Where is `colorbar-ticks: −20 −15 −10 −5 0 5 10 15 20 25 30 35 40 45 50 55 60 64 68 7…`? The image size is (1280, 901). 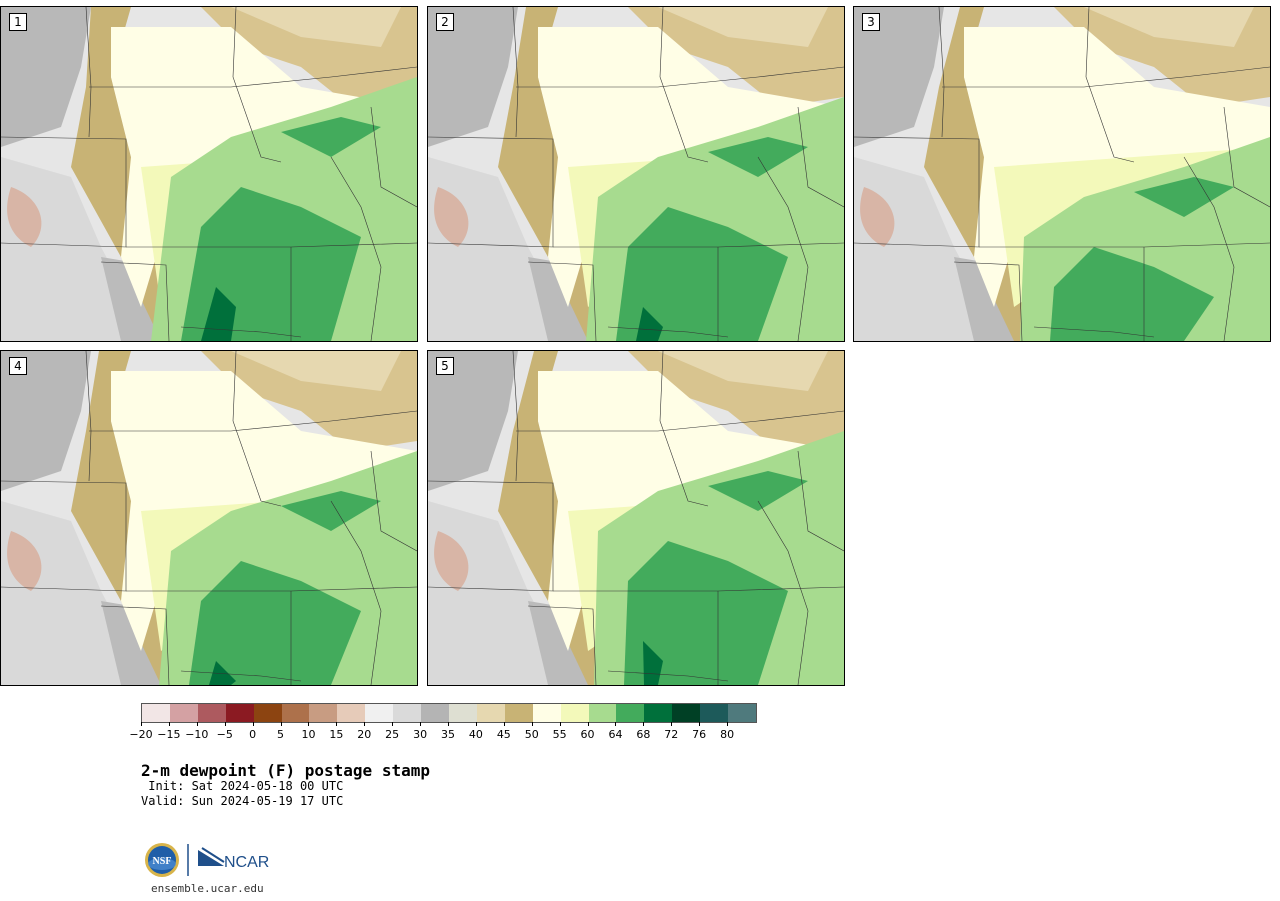 colorbar-ticks: −20 −15 −10 −5 0 5 10 15 20 25 30 35 40 45 50 55 60 64 68 7… is located at coordinates (442, 732).